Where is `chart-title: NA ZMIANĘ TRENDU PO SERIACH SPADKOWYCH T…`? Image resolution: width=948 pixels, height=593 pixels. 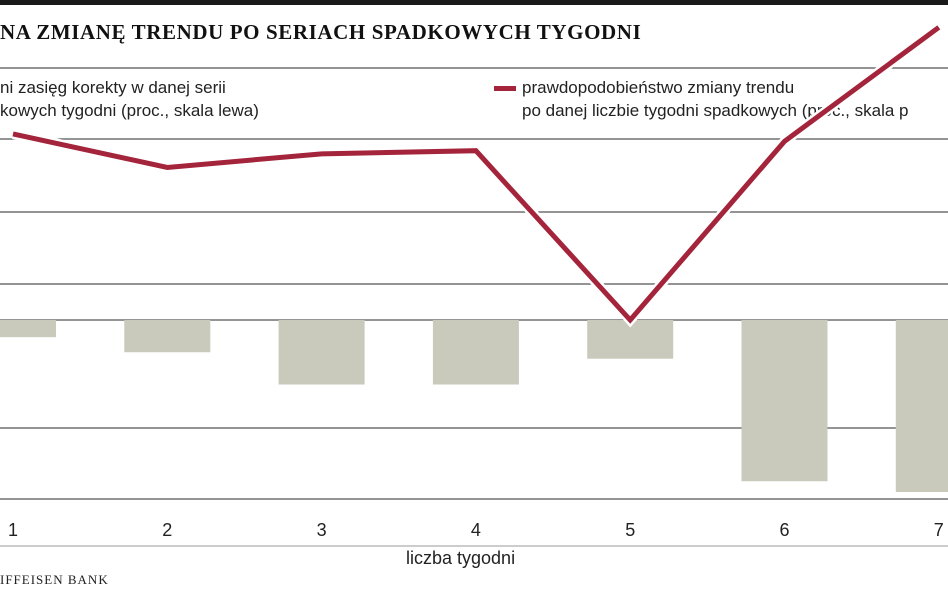
chart-title: NA ZMIANĘ TRENDU PO SERIACH SPADKOWYCH T… is located at coordinates (321, 32).